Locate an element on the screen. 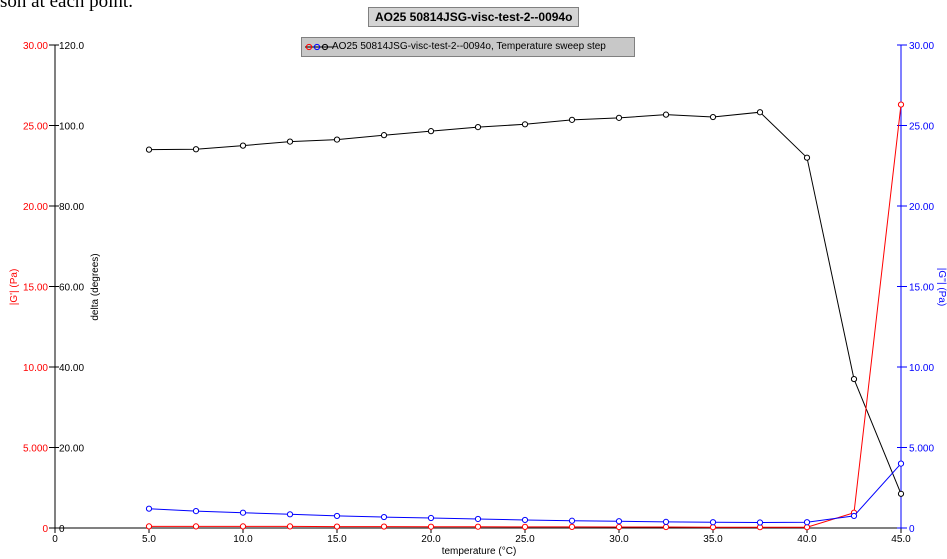  y-tick-label-gprime: 5.000 is located at coordinates (35, 449).